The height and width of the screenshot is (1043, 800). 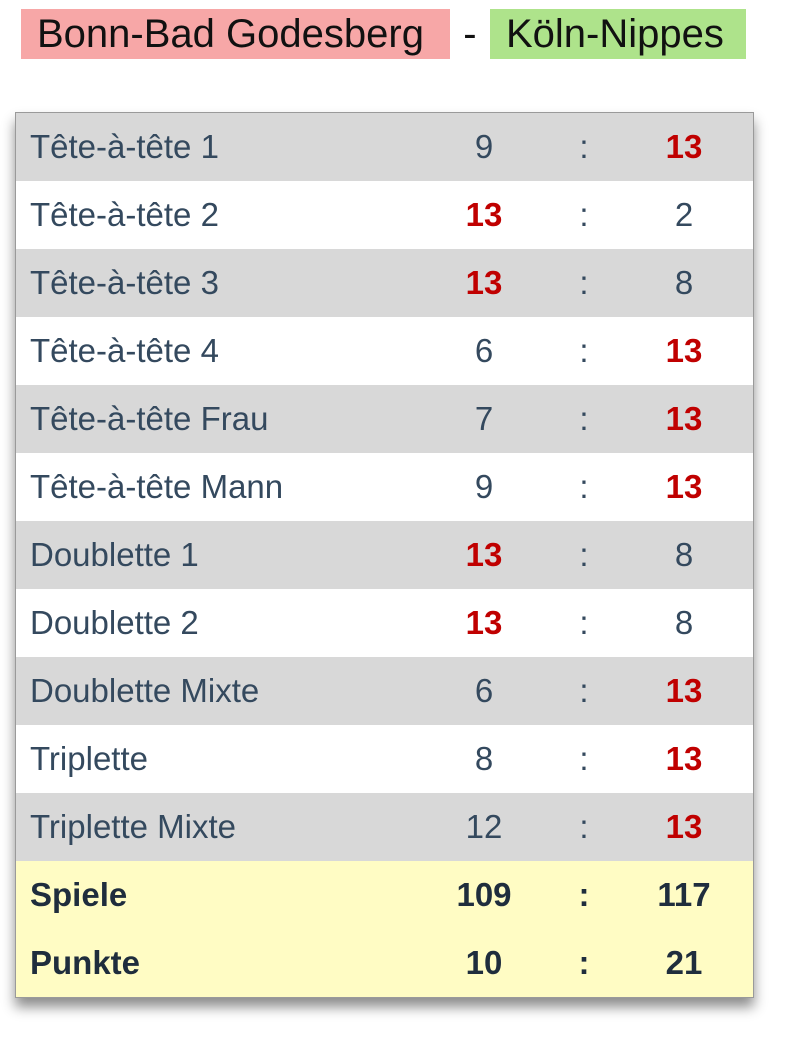 I want to click on row-label: Doublette Mixte, so click(x=145, y=690).